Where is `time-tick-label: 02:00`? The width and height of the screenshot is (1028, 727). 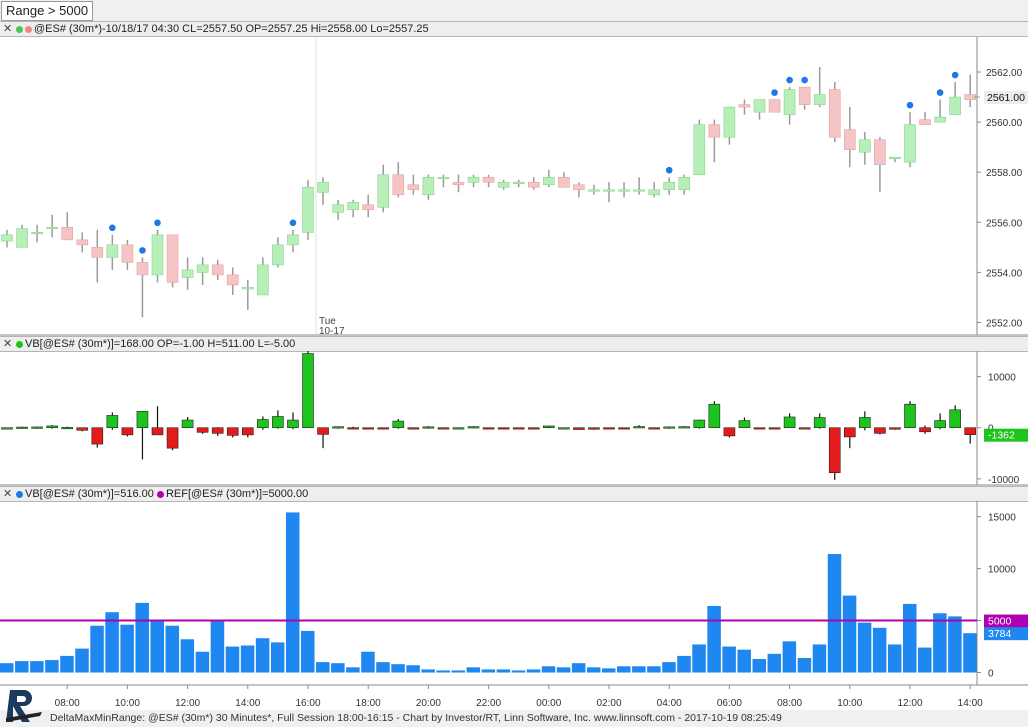 time-tick-label: 02:00 is located at coordinates (608, 703).